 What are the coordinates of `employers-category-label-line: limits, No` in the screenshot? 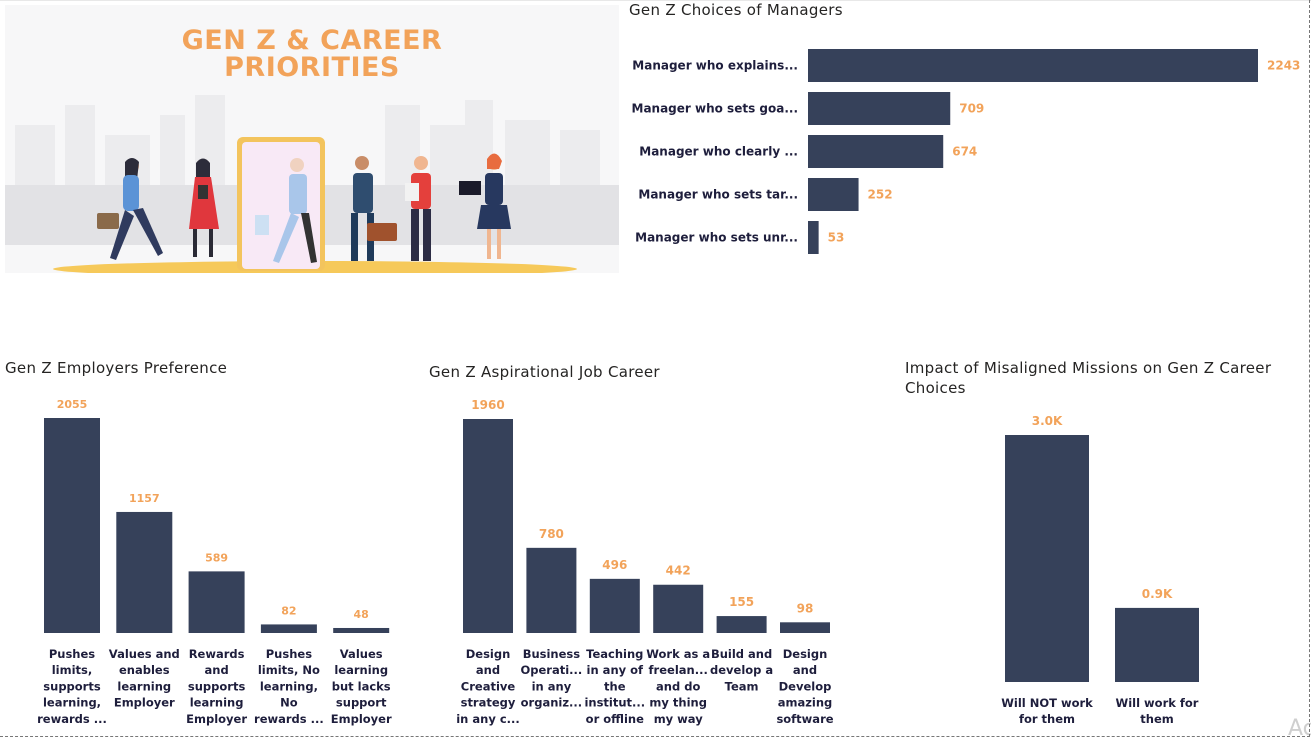 It's located at (289, 670).